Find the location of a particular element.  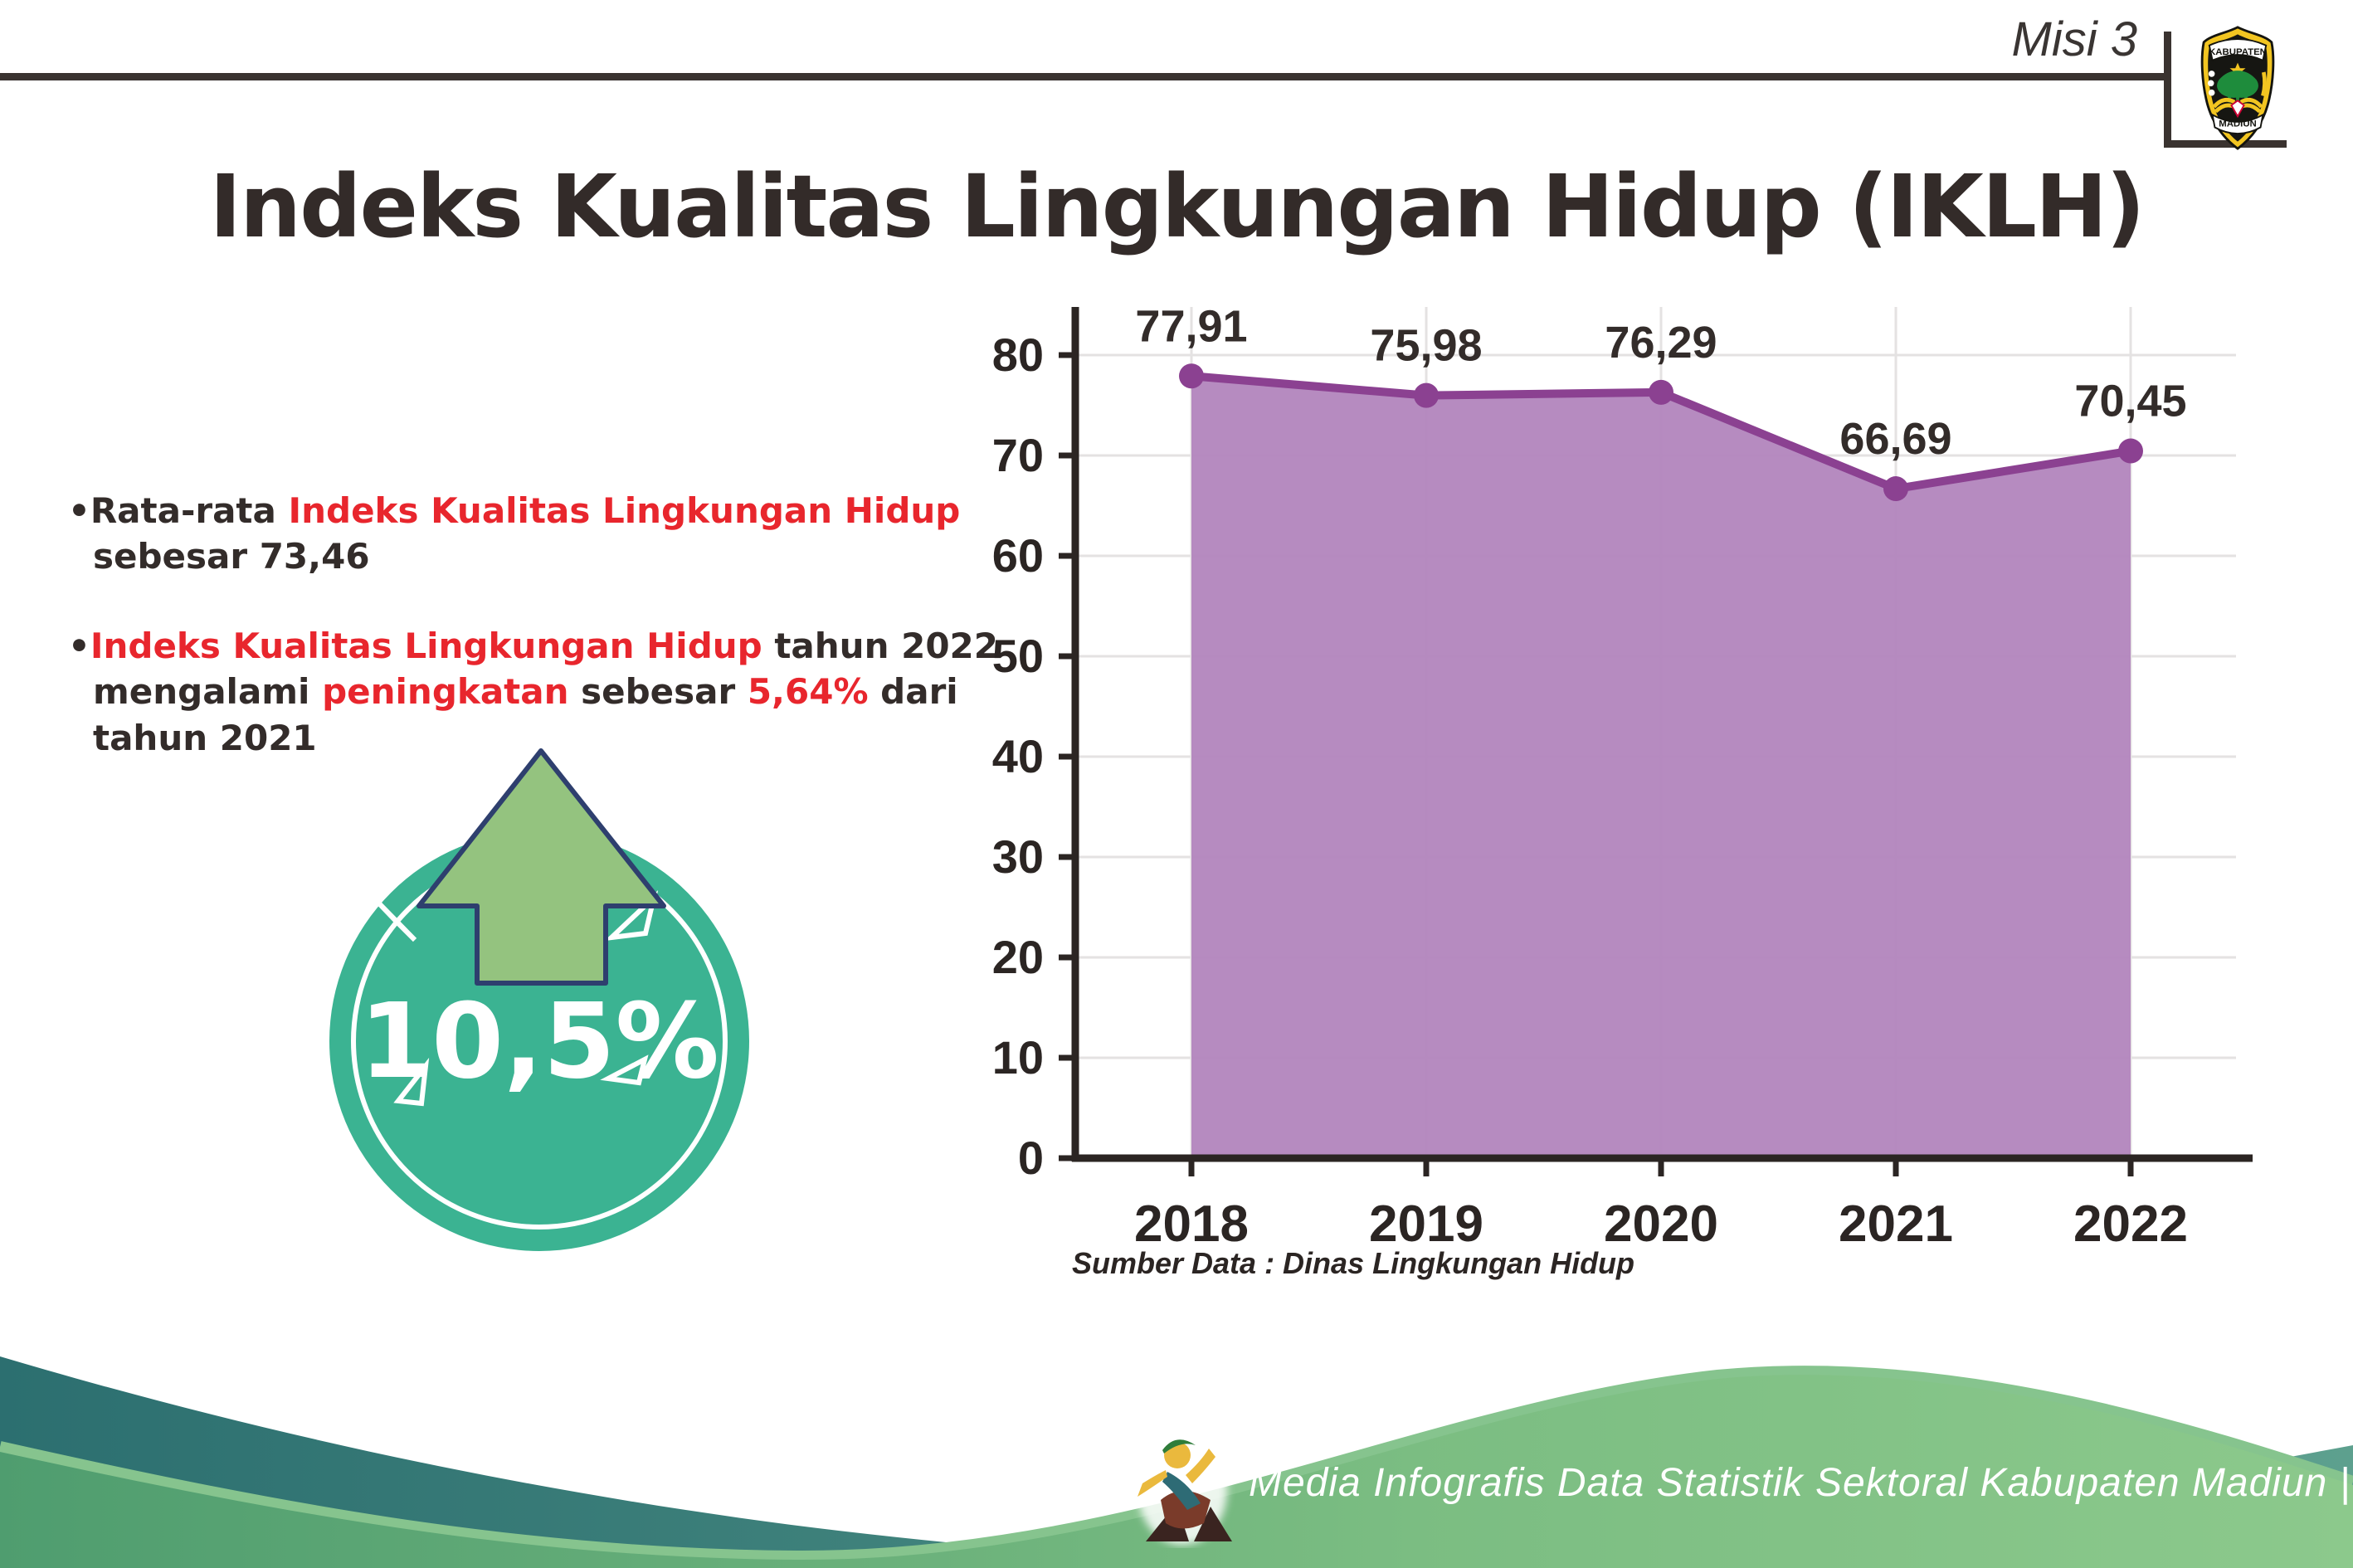

bullet-text: •Rata-rata is located at coordinates (178, 510).